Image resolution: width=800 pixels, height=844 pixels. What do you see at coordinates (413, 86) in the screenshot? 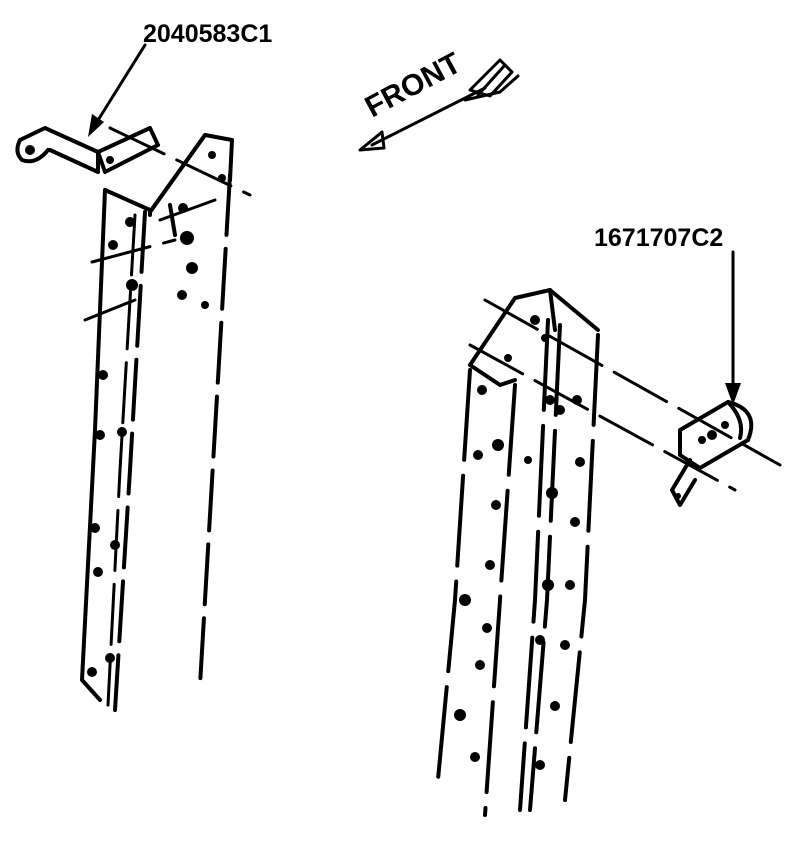
I see `front-label: FRONT` at bounding box center [413, 86].